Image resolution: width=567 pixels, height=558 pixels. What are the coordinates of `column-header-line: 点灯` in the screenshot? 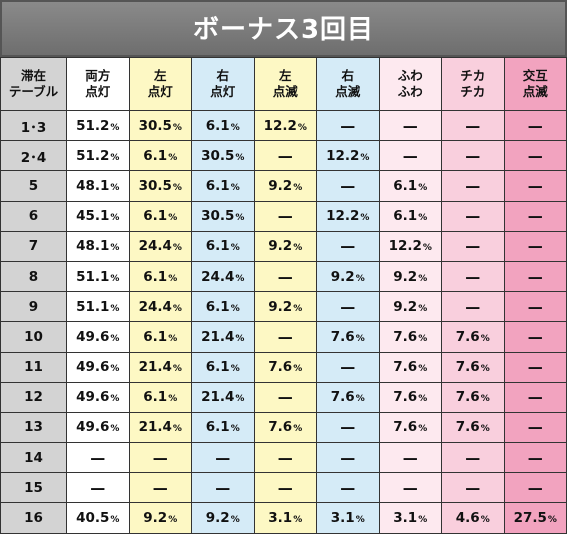 It's located at (160, 91).